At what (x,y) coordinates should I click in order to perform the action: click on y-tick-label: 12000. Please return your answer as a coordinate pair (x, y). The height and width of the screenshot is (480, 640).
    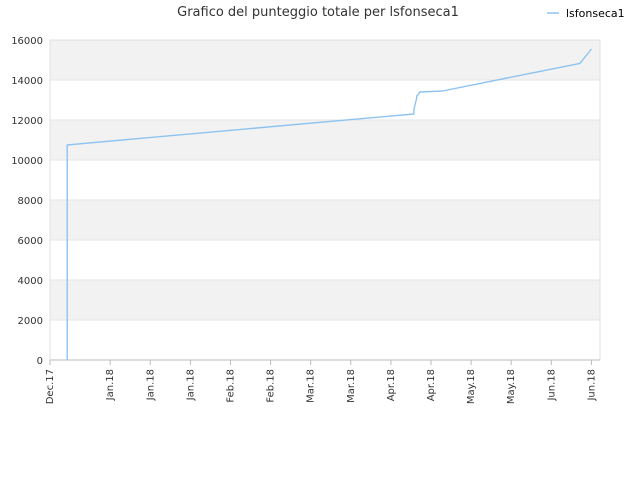
    Looking at the image, I should click on (27, 121).